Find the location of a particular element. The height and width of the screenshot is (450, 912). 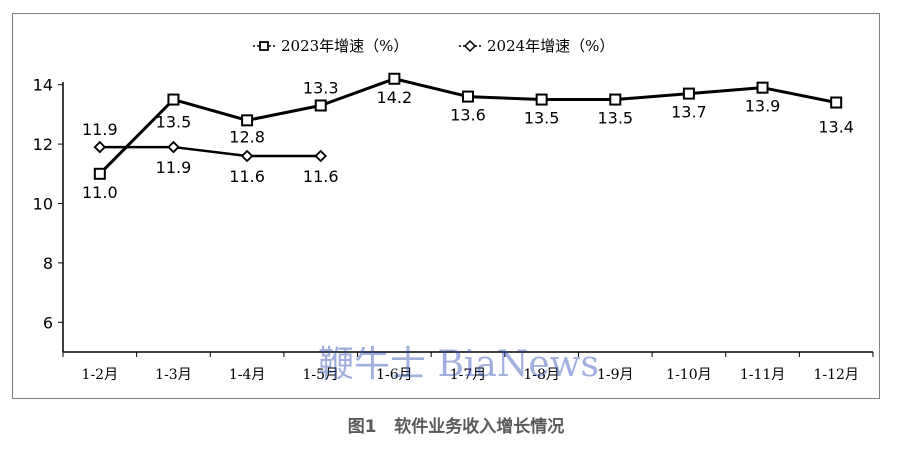

legend-marker-square is located at coordinates (264, 46).